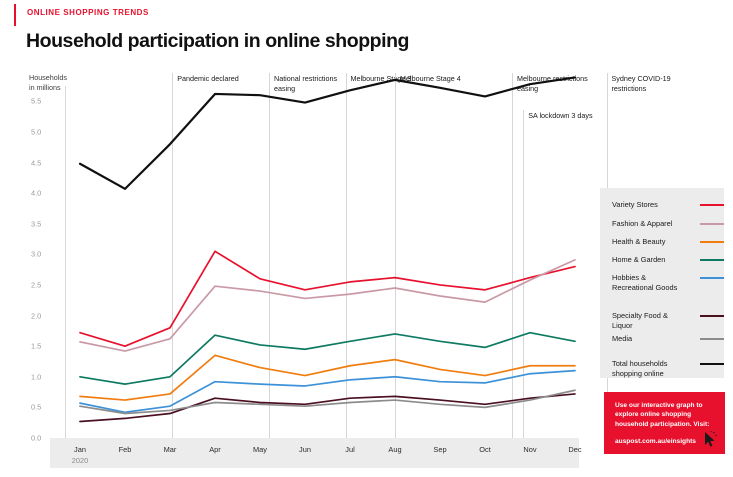 The width and height of the screenshot is (733, 477). I want to click on legend-item-label: Media, so click(622, 338).